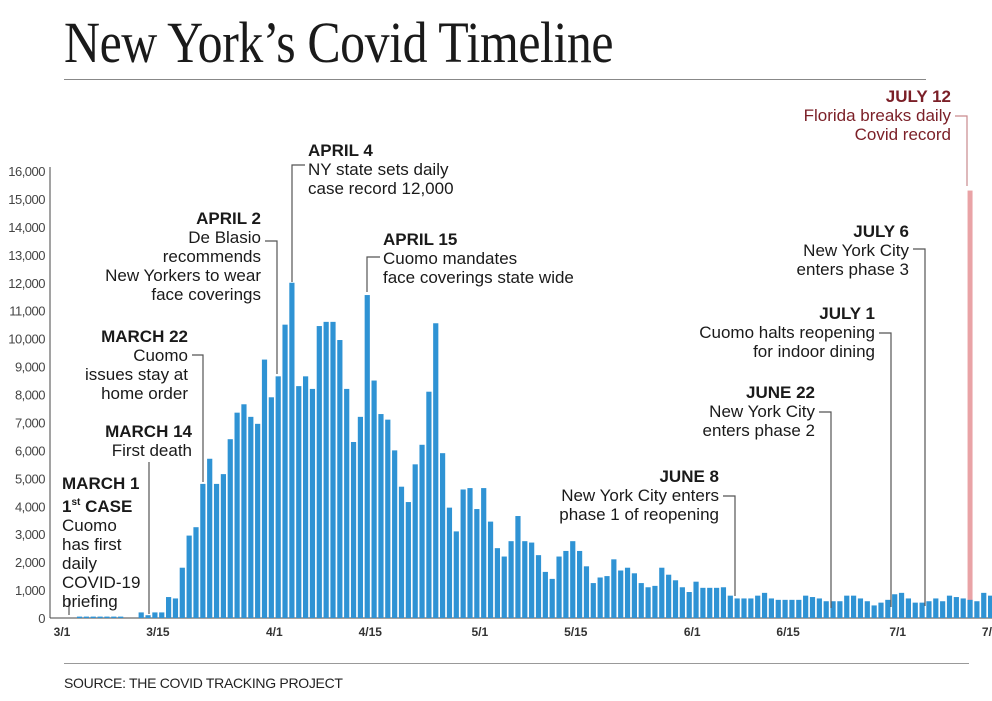 Image resolution: width=992 pixels, height=701 pixels. Describe the element at coordinates (881, 231) in the screenshot. I see `annotation-date: JULY 6` at that location.